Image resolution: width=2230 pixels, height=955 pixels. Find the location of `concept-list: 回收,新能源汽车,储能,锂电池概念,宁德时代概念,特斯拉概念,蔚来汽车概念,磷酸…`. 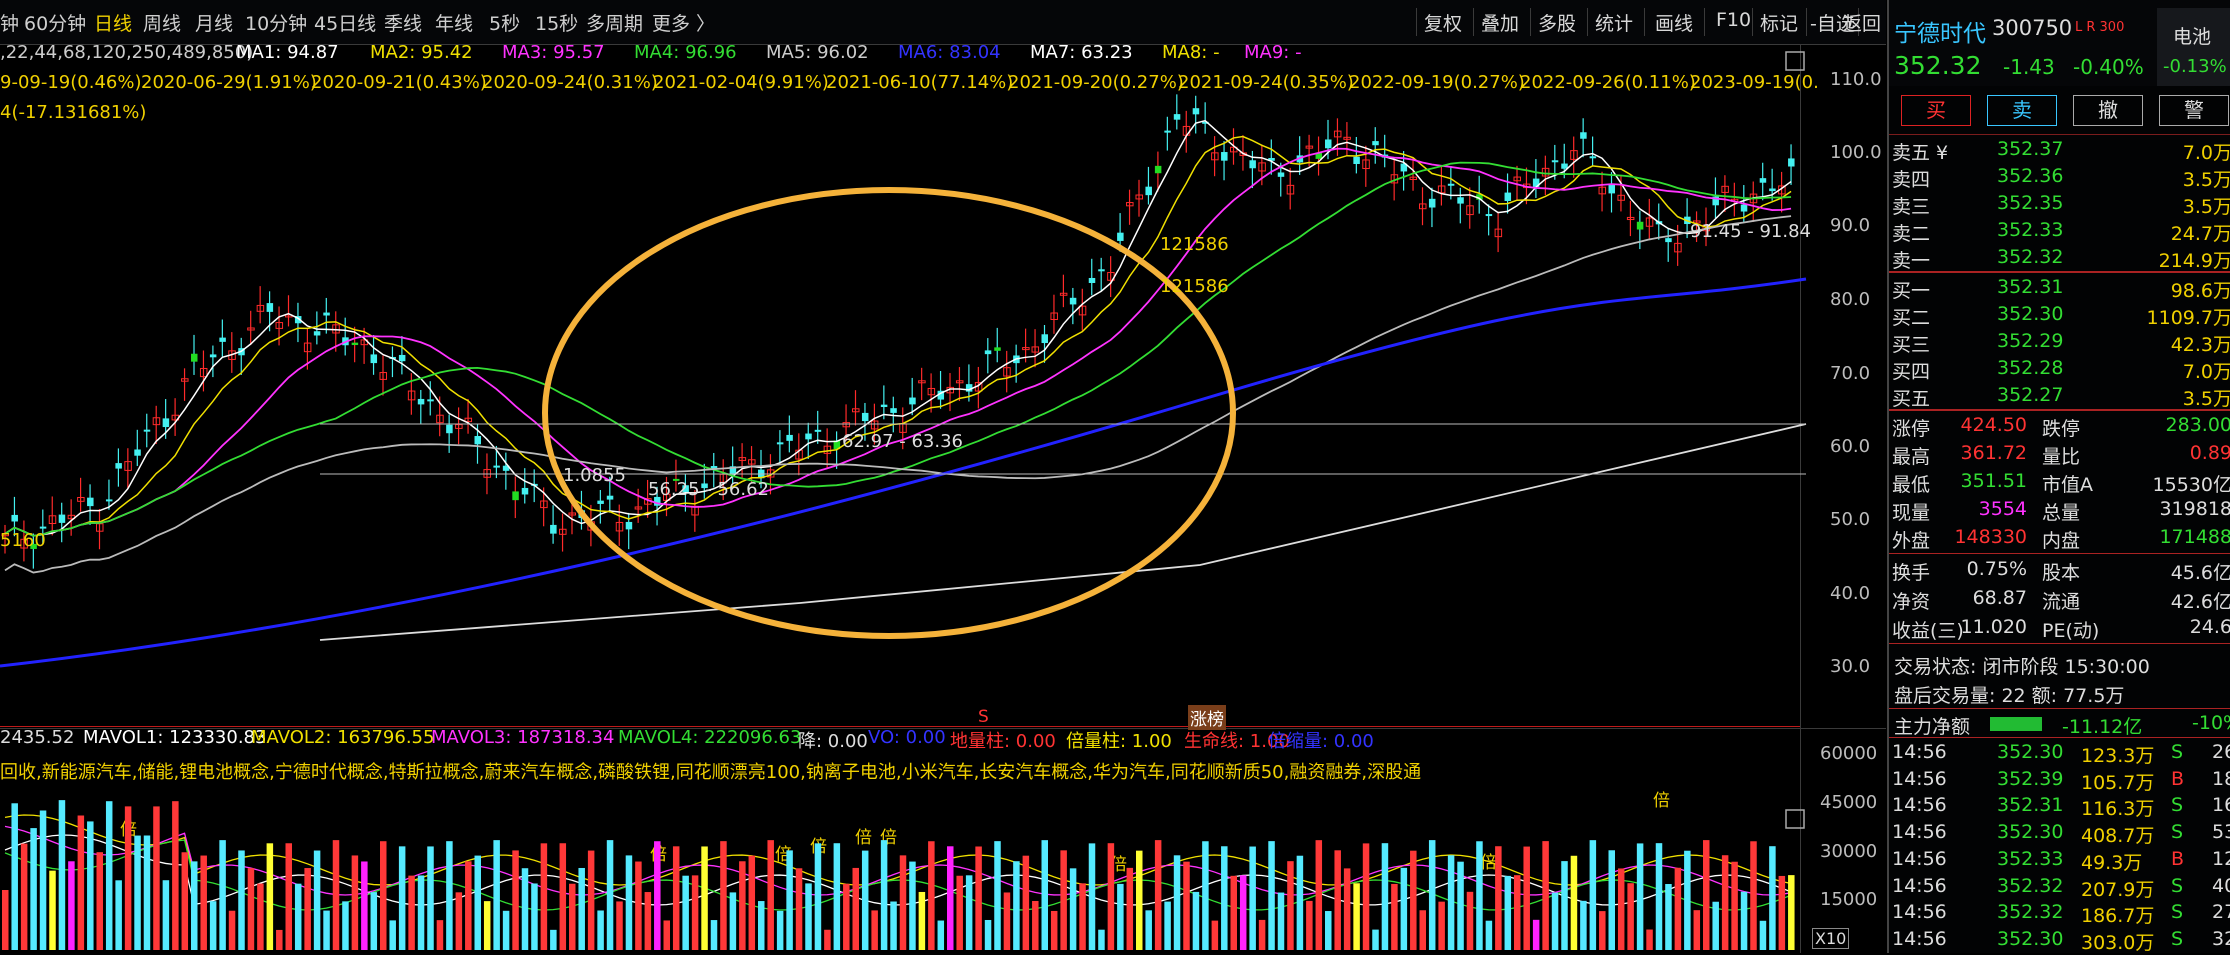

concept-list: 回收,新能源汽车,储能,锂电池概念,宁德时代概念,特斯拉概念,蔚来汽车概念,磷酸… is located at coordinates (711, 772).